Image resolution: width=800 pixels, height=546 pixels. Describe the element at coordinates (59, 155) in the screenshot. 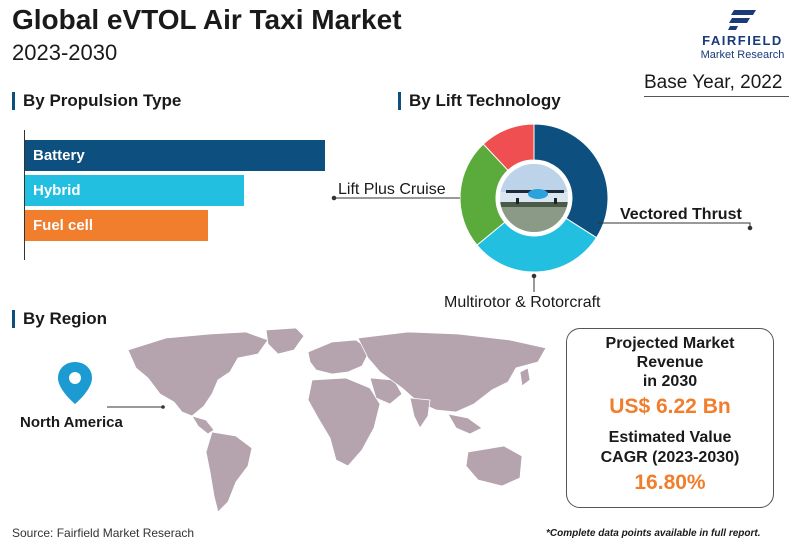

I see `bar-label-battery: Battery` at that location.